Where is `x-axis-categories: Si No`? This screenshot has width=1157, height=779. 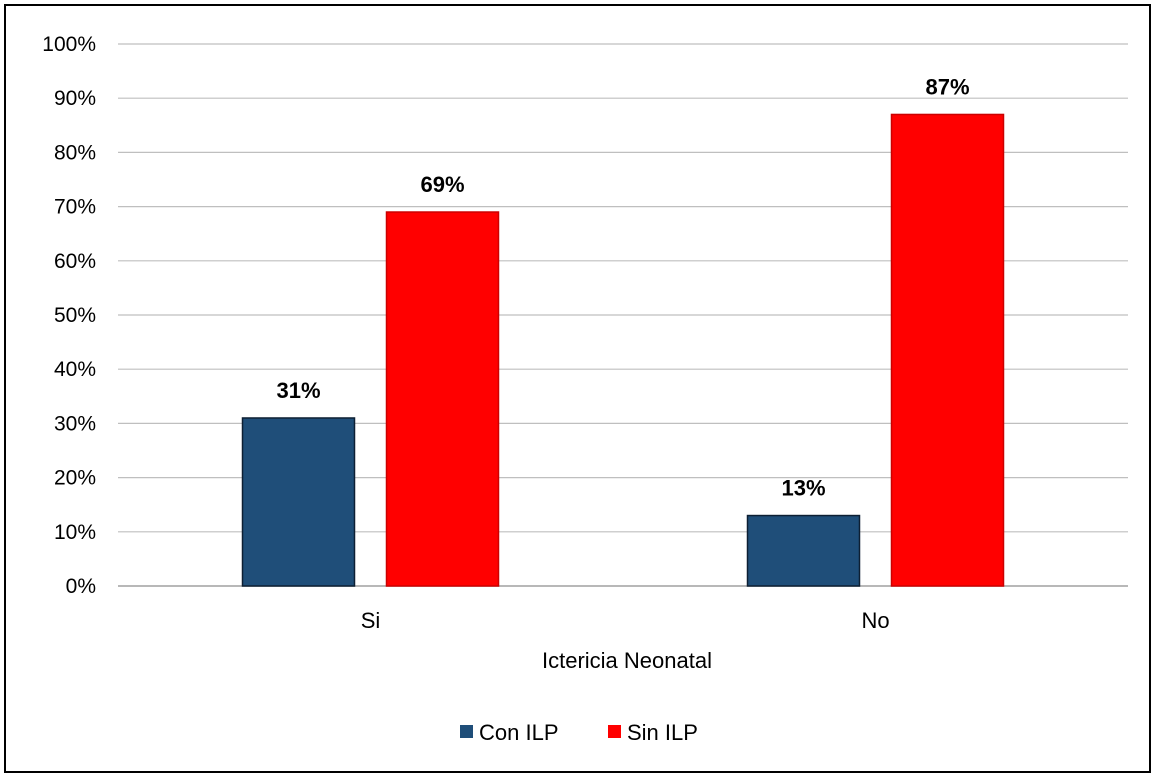 x-axis-categories: Si No is located at coordinates (625, 620).